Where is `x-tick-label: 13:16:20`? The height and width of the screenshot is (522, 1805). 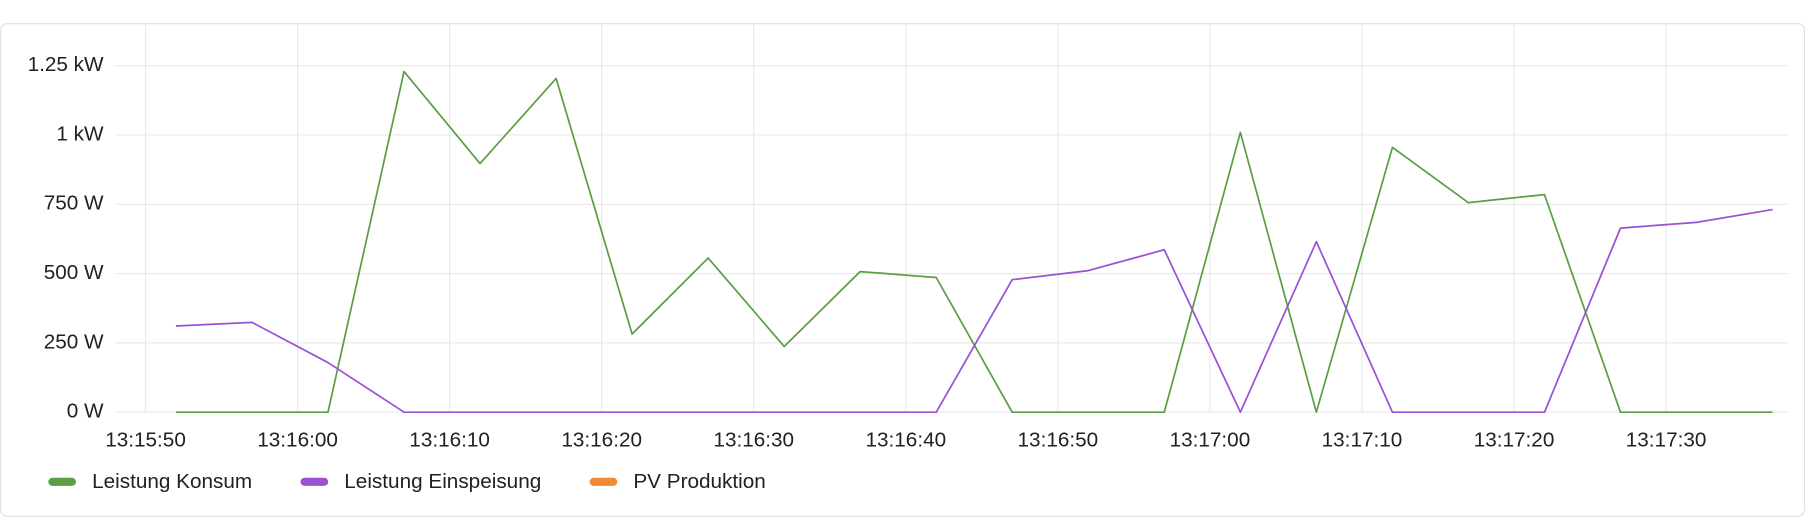
x-tick-label: 13:16:20 is located at coordinates (601, 439).